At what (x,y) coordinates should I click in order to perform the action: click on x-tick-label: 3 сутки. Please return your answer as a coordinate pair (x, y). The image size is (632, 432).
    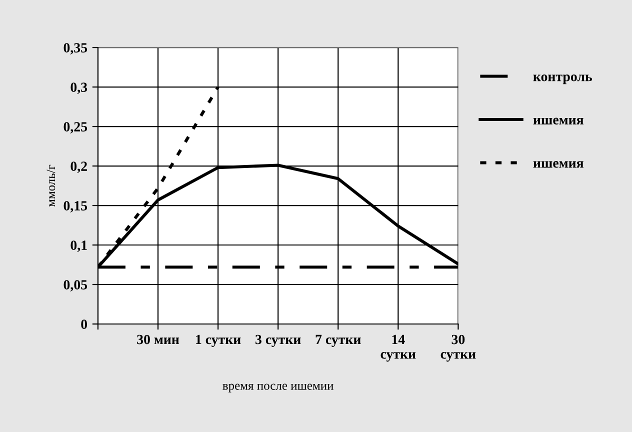
    Looking at the image, I should click on (278, 341).